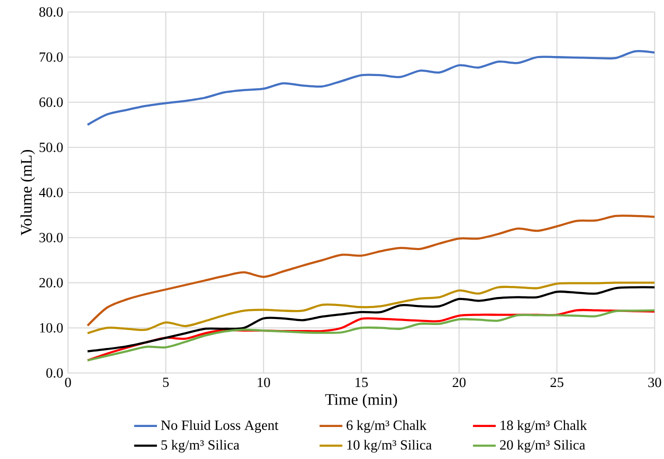  I want to click on legend-label: 10 kg/m³ Silica, so click(389, 446).